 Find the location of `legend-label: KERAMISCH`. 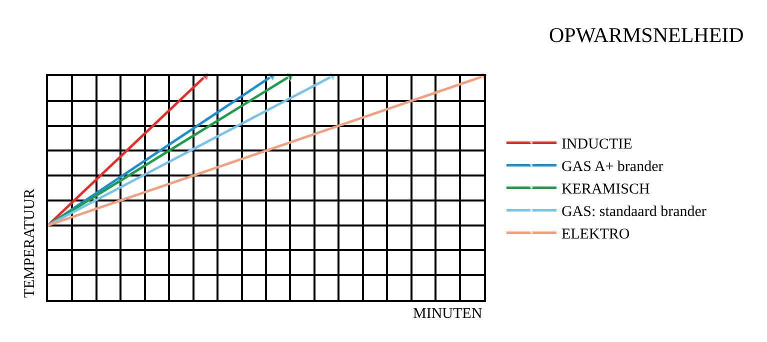

legend-label: KERAMISCH is located at coordinates (605, 190).